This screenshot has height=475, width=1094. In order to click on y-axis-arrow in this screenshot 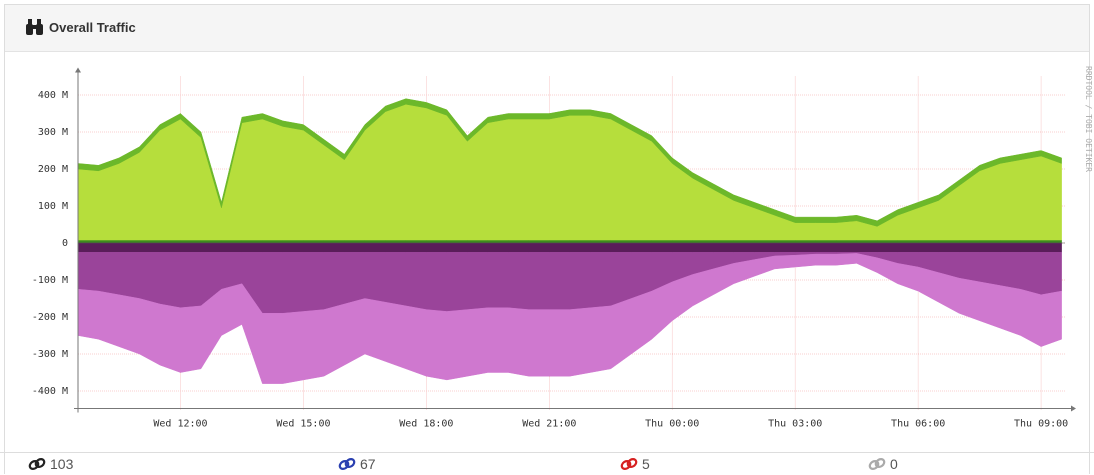, I will do `click(78, 70)`.